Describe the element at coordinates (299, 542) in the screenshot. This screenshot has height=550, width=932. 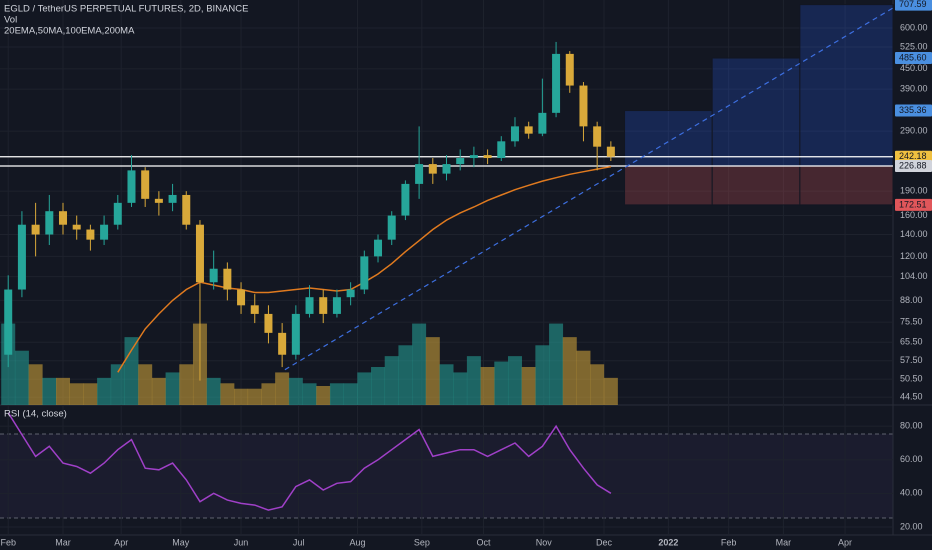
I see `x-tick-label: Jul` at that location.